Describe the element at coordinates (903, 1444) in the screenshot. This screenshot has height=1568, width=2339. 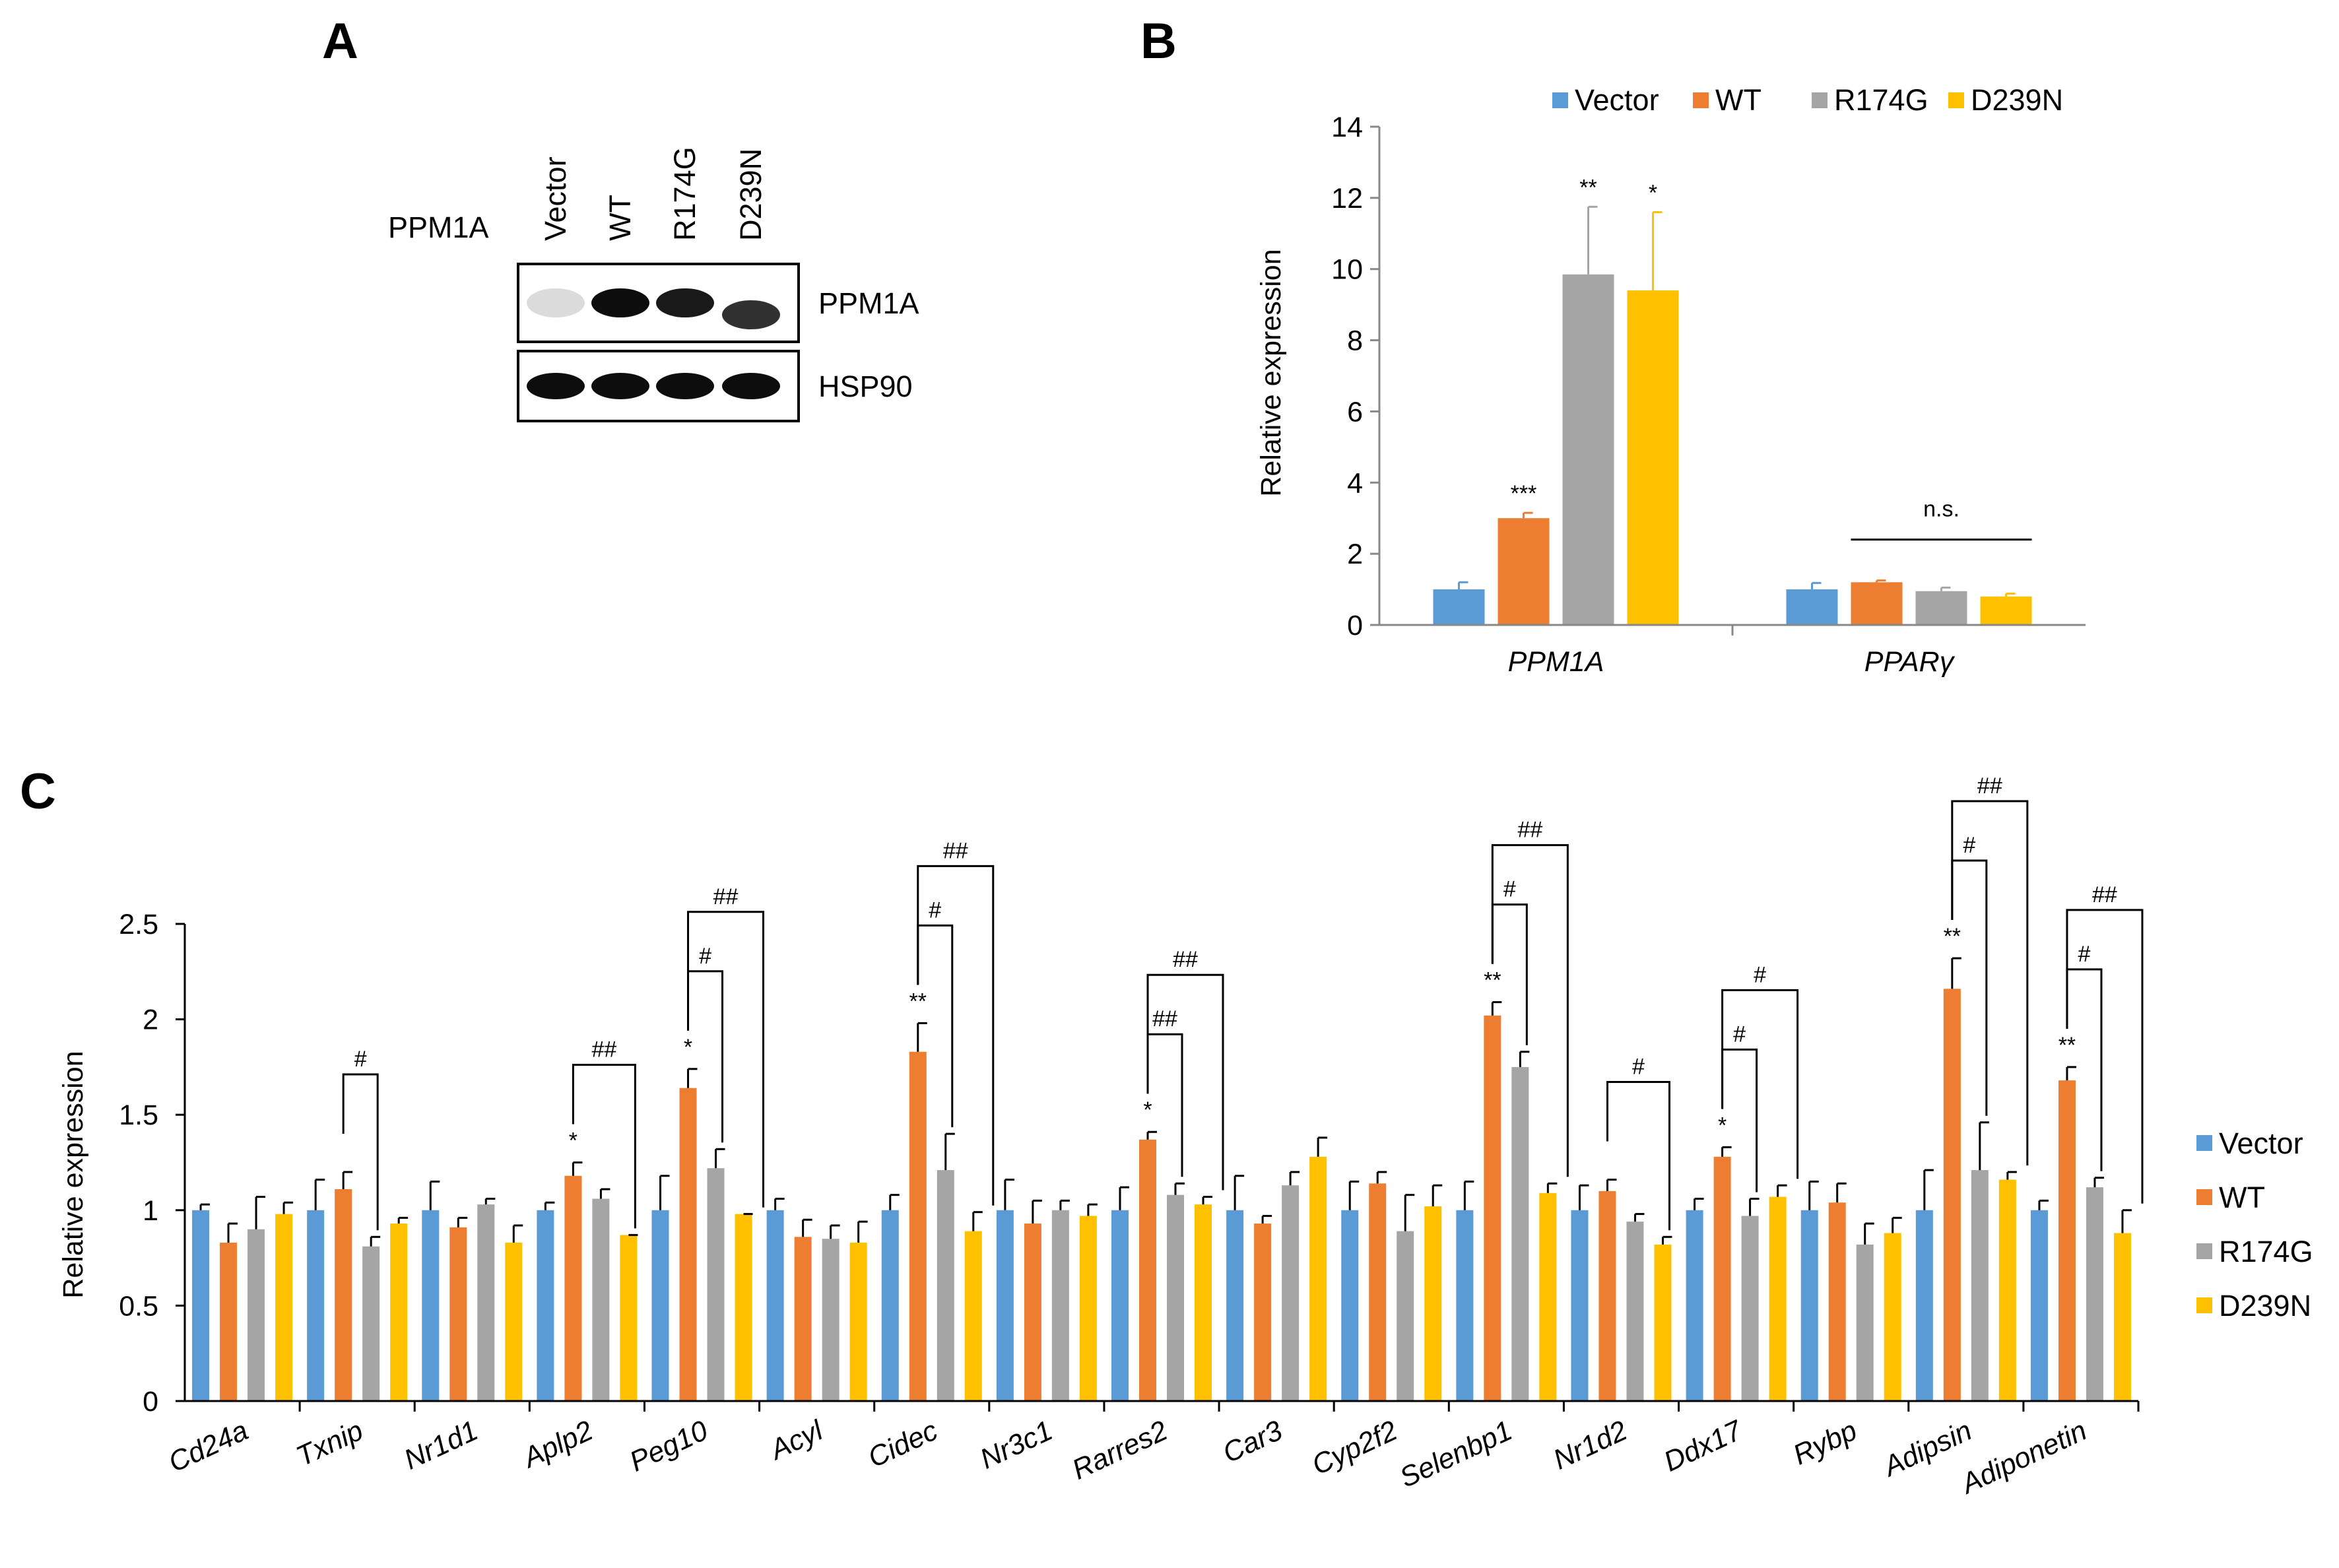
I see `x-category-label: Cidec` at that location.